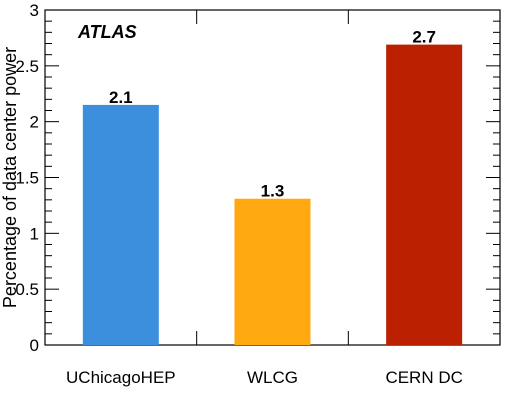 The width and height of the screenshot is (508, 402). Describe the element at coordinates (10, 177) in the screenshot. I see `y-axis-title: Percentage of data center power` at that location.